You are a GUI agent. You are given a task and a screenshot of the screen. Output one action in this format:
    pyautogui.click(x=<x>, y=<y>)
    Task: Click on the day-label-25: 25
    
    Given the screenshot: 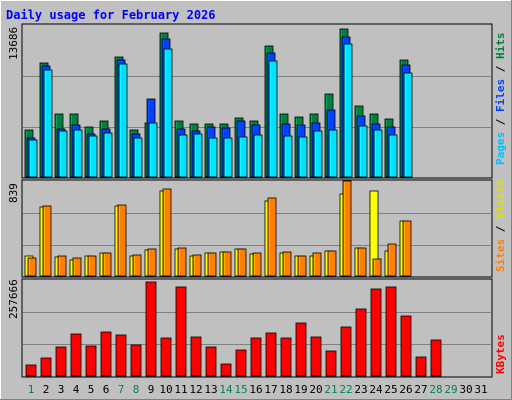 What is the action you would take?
    pyautogui.click(x=390, y=389)
    